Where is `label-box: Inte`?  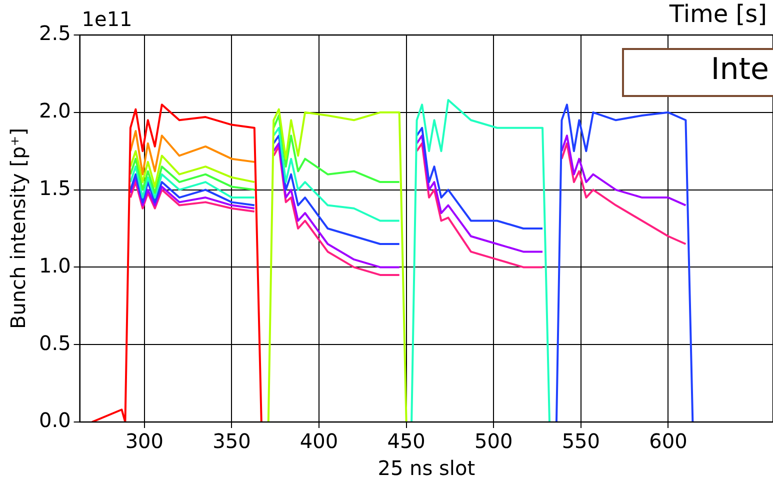 label-box: Inte is located at coordinates (697, 72).